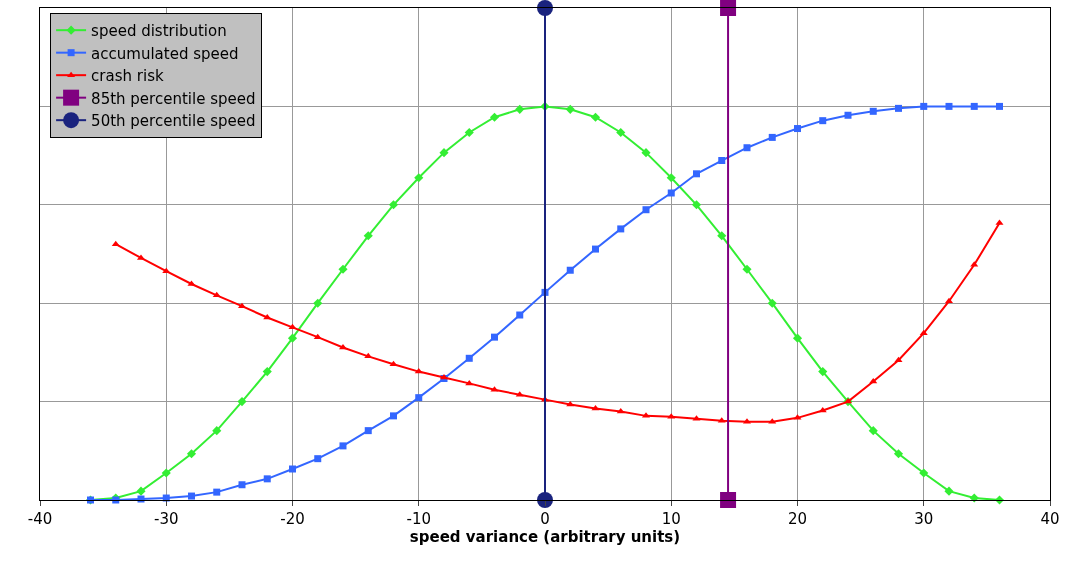  Describe the element at coordinates (924, 519) in the screenshot. I see `x-tick-label: 30` at that location.